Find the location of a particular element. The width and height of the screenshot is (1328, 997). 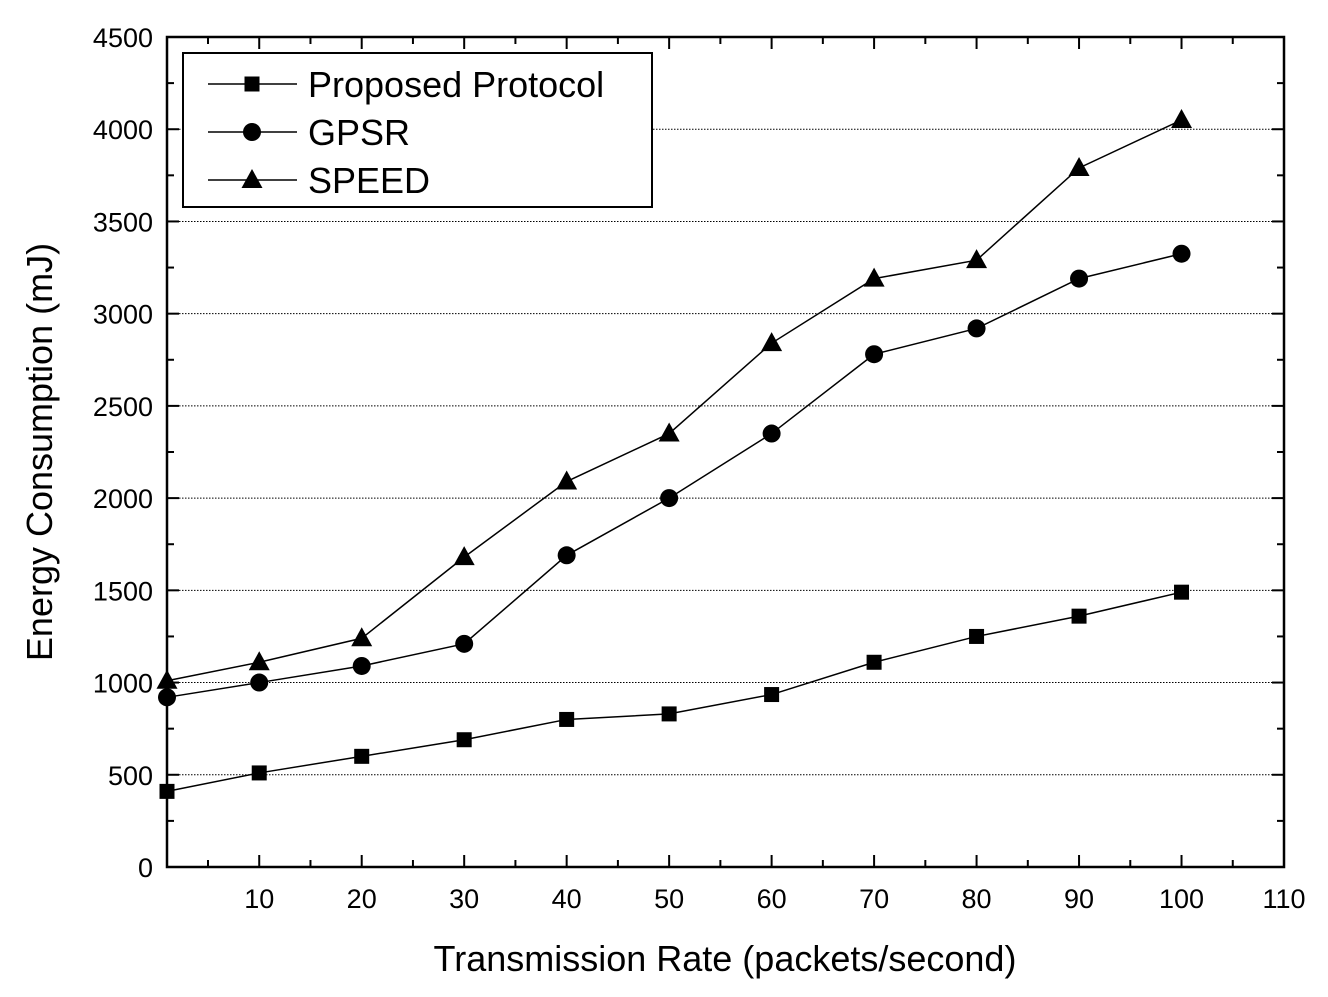

legend: Proposed Protocol GPSR SPEED is located at coordinates (417, 130).